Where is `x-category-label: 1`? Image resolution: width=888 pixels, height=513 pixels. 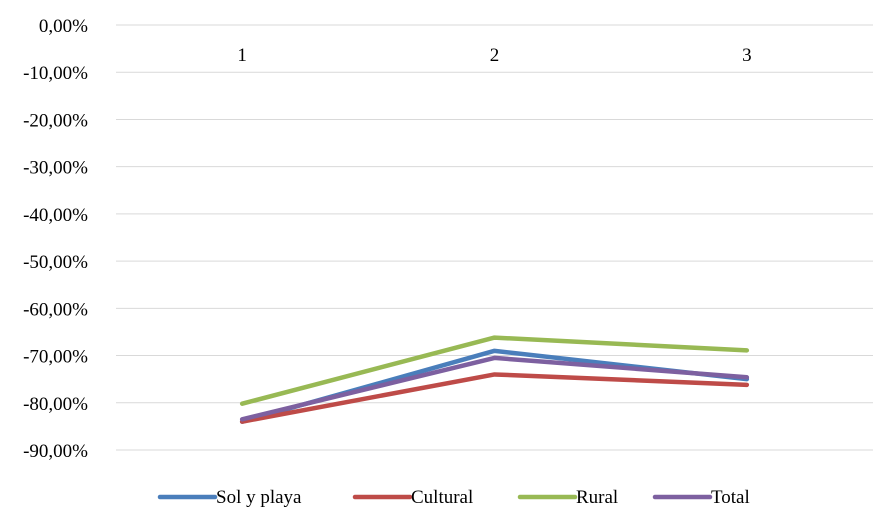
x-category-label: 1 is located at coordinates (242, 55).